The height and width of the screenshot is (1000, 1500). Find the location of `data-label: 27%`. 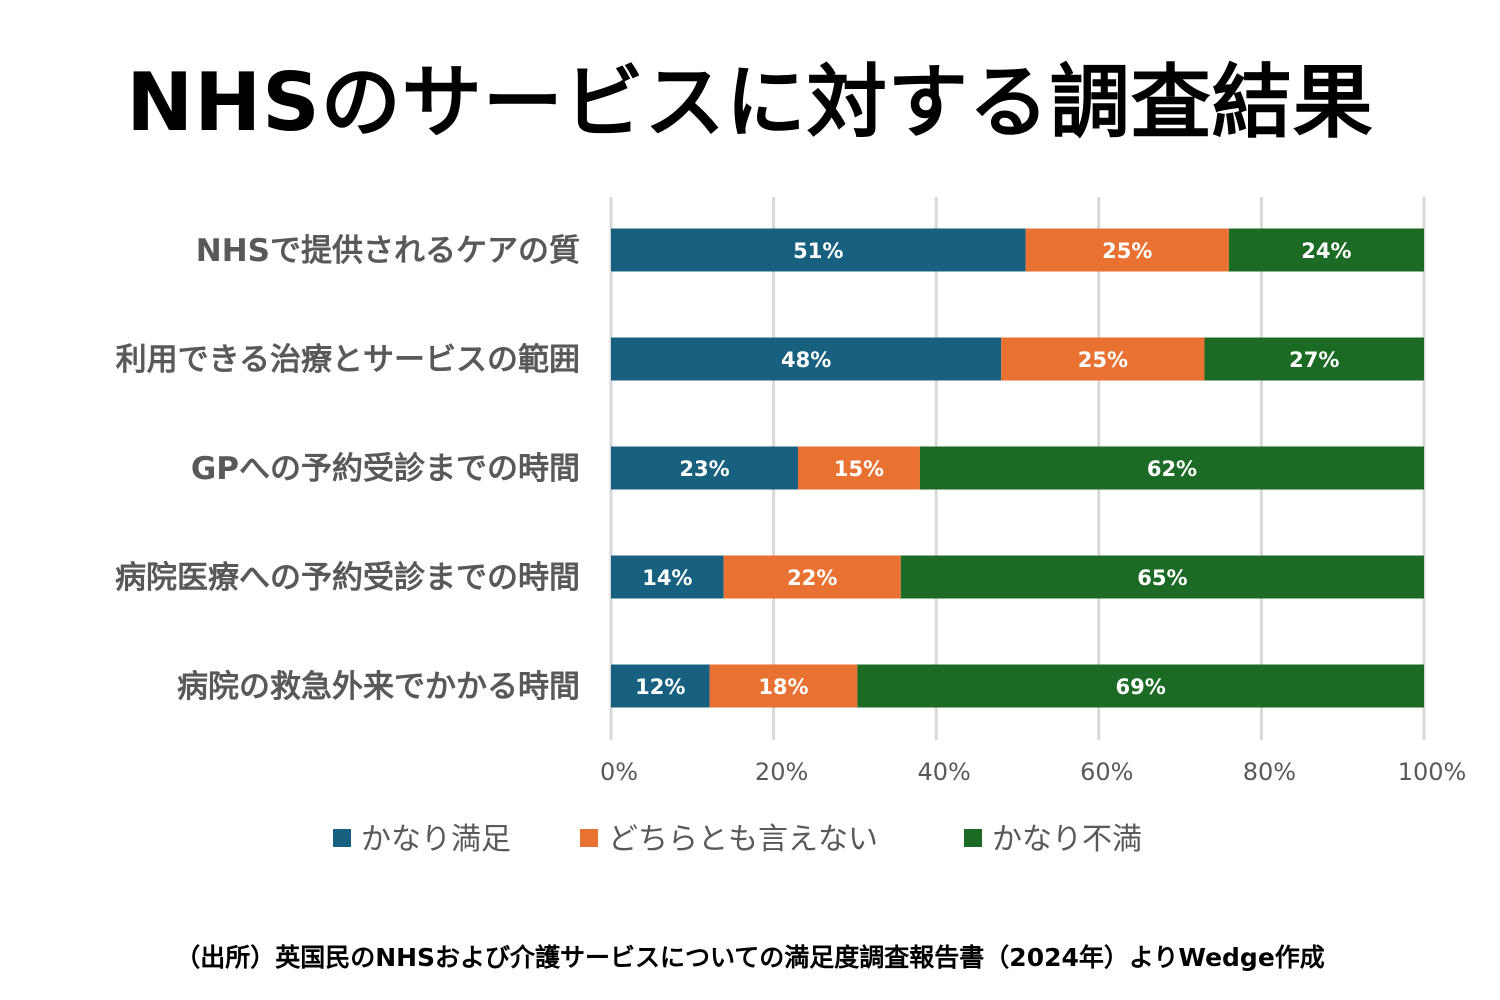

data-label: 27% is located at coordinates (1314, 360).